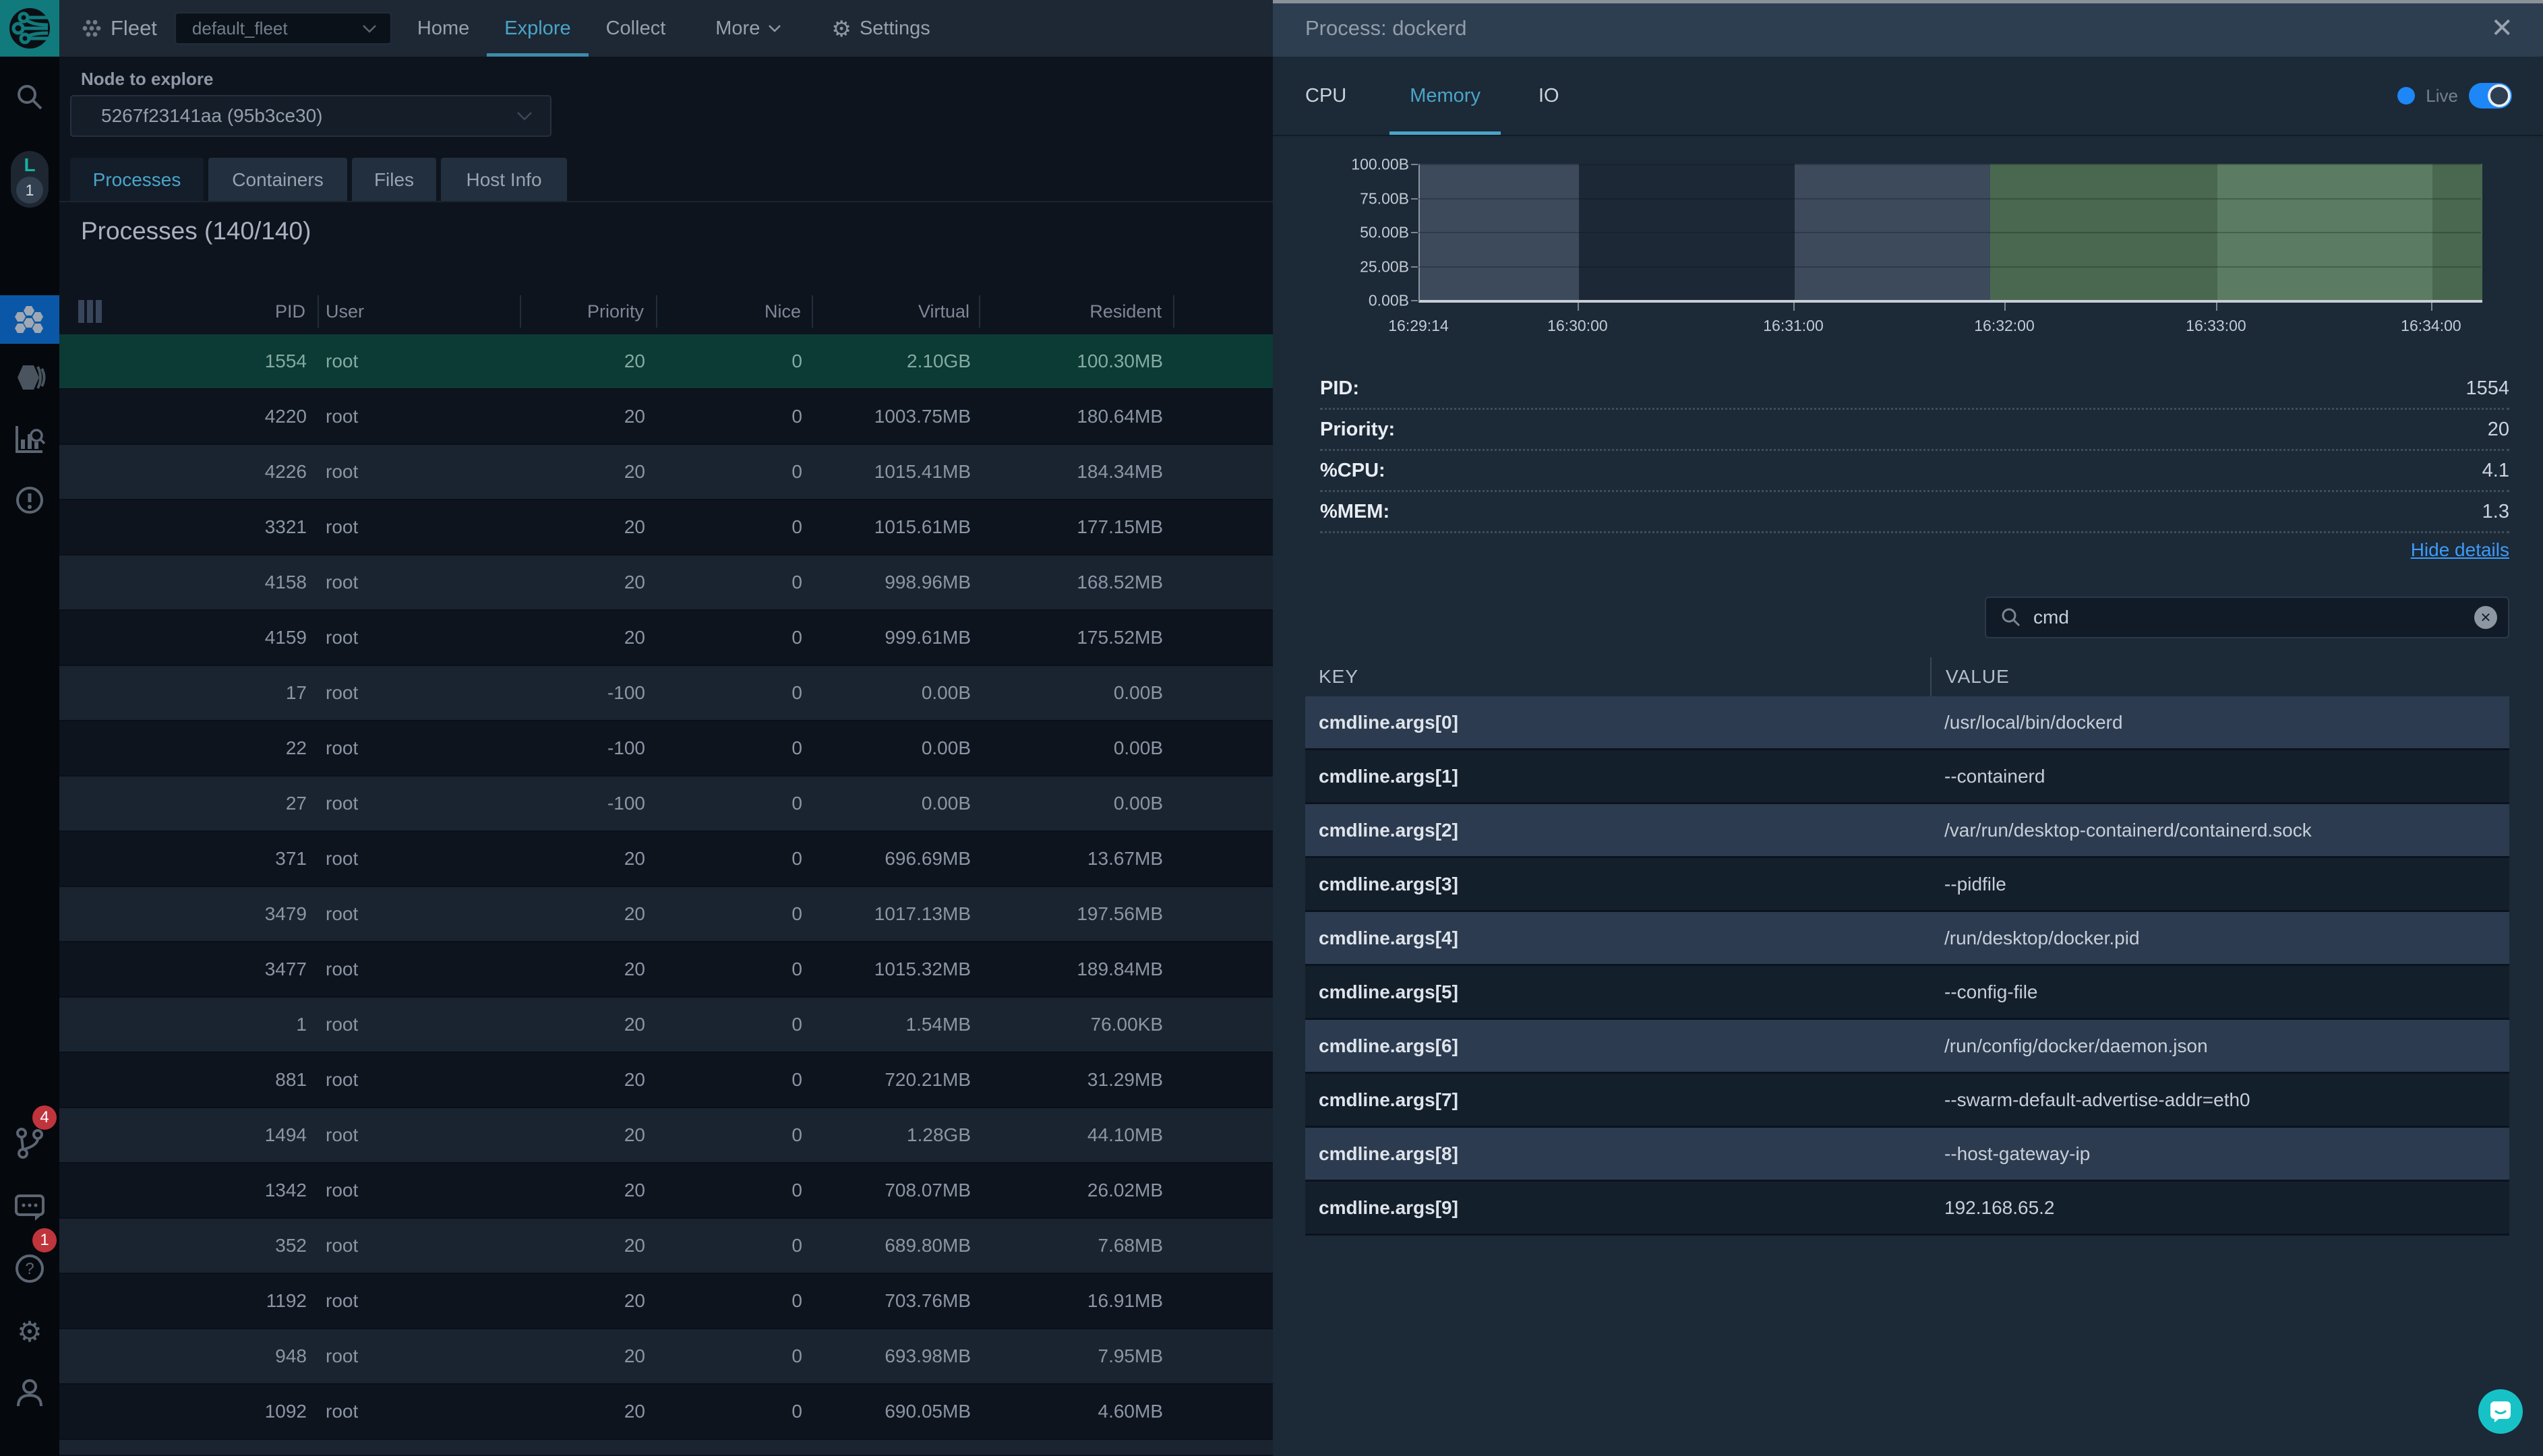 The image size is (2543, 1456). I want to click on tab-io: IO, so click(1548, 96).